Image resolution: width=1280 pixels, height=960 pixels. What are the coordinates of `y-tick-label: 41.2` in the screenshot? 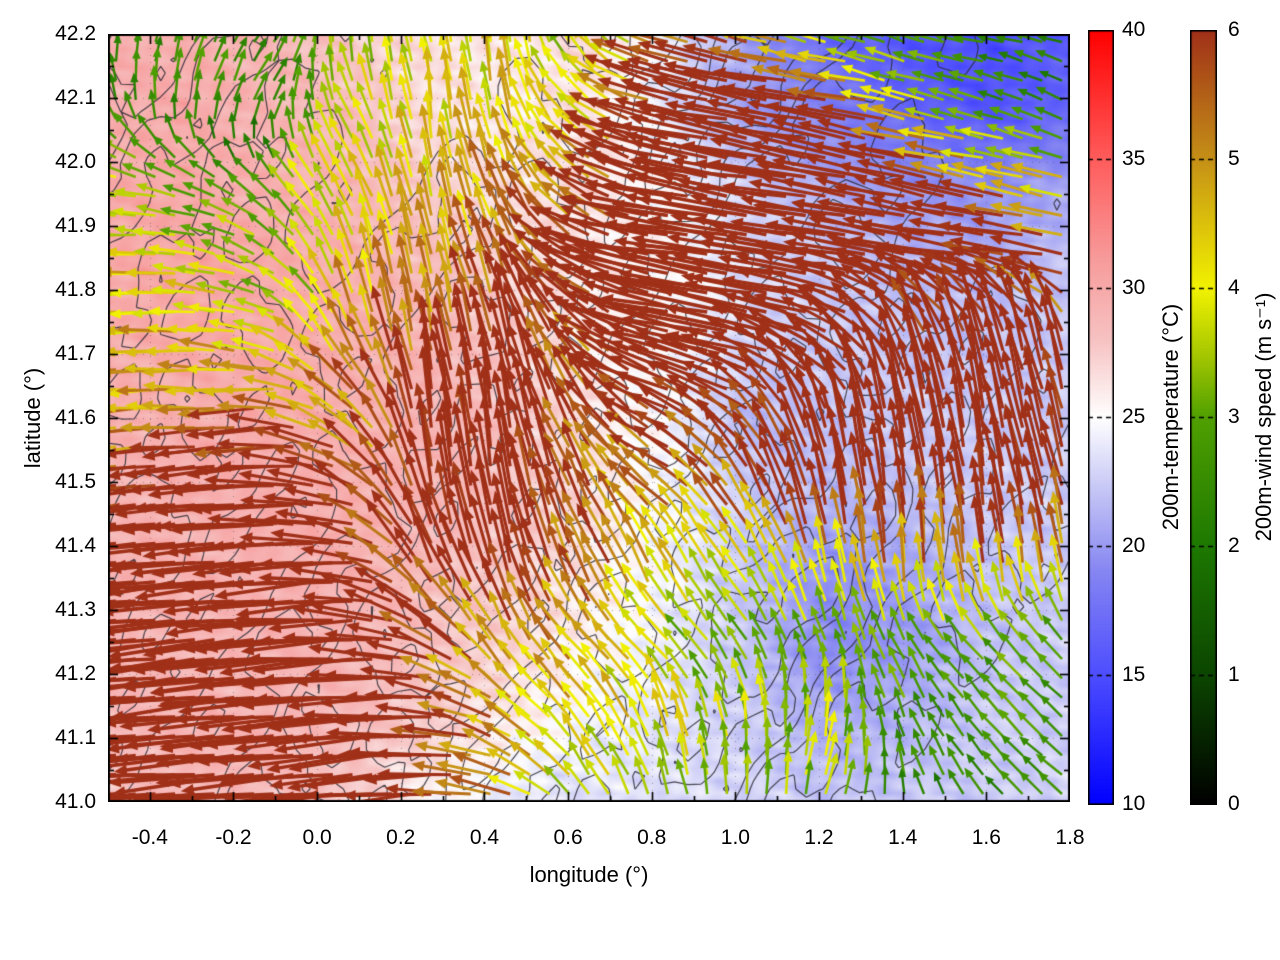 It's located at (75, 673).